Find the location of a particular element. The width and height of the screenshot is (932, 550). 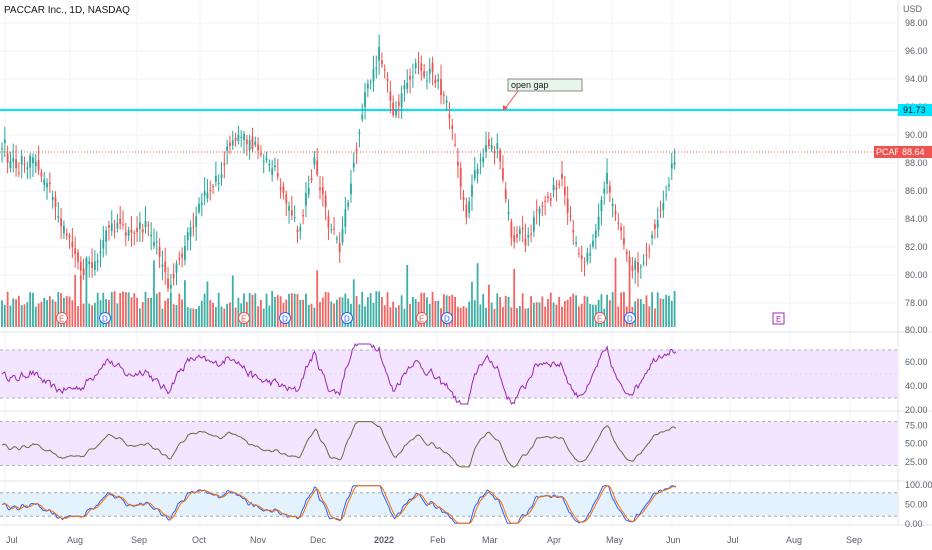

rsi-line is located at coordinates (339, 373).